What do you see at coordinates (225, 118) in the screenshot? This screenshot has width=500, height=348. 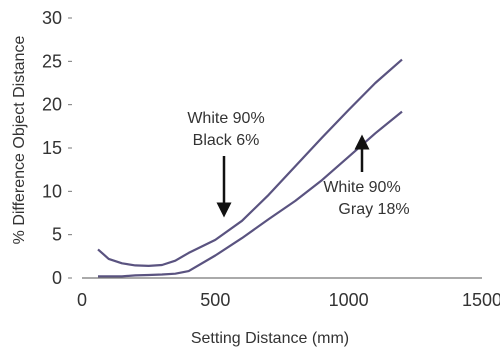 I see `annotation-white-black-line1: White 90%` at bounding box center [225, 118].